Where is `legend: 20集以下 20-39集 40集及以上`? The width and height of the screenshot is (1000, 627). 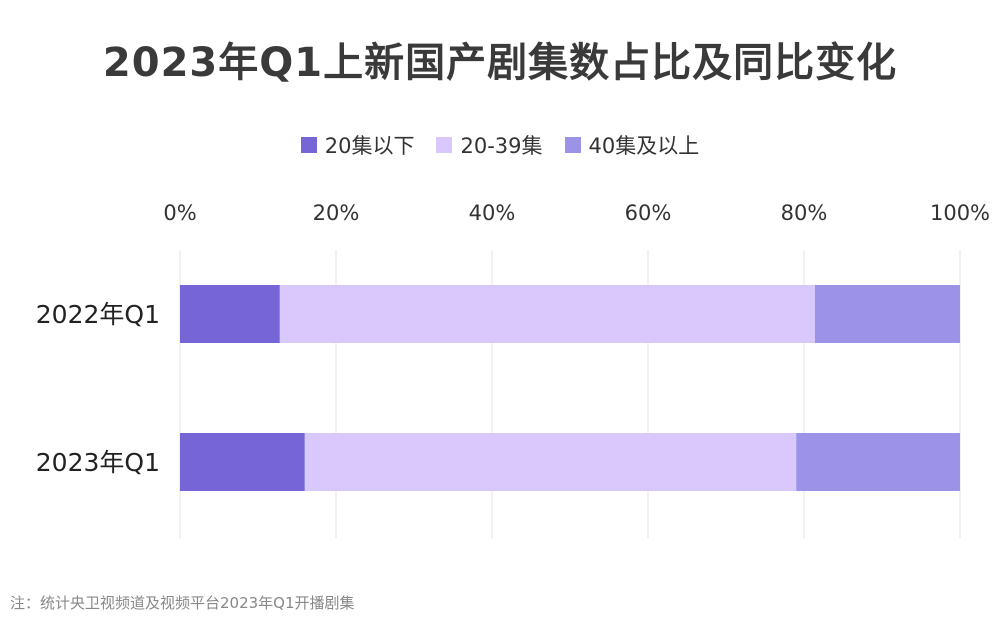
legend: 20集以下 20-39集 40集及以上 is located at coordinates (500, 145).